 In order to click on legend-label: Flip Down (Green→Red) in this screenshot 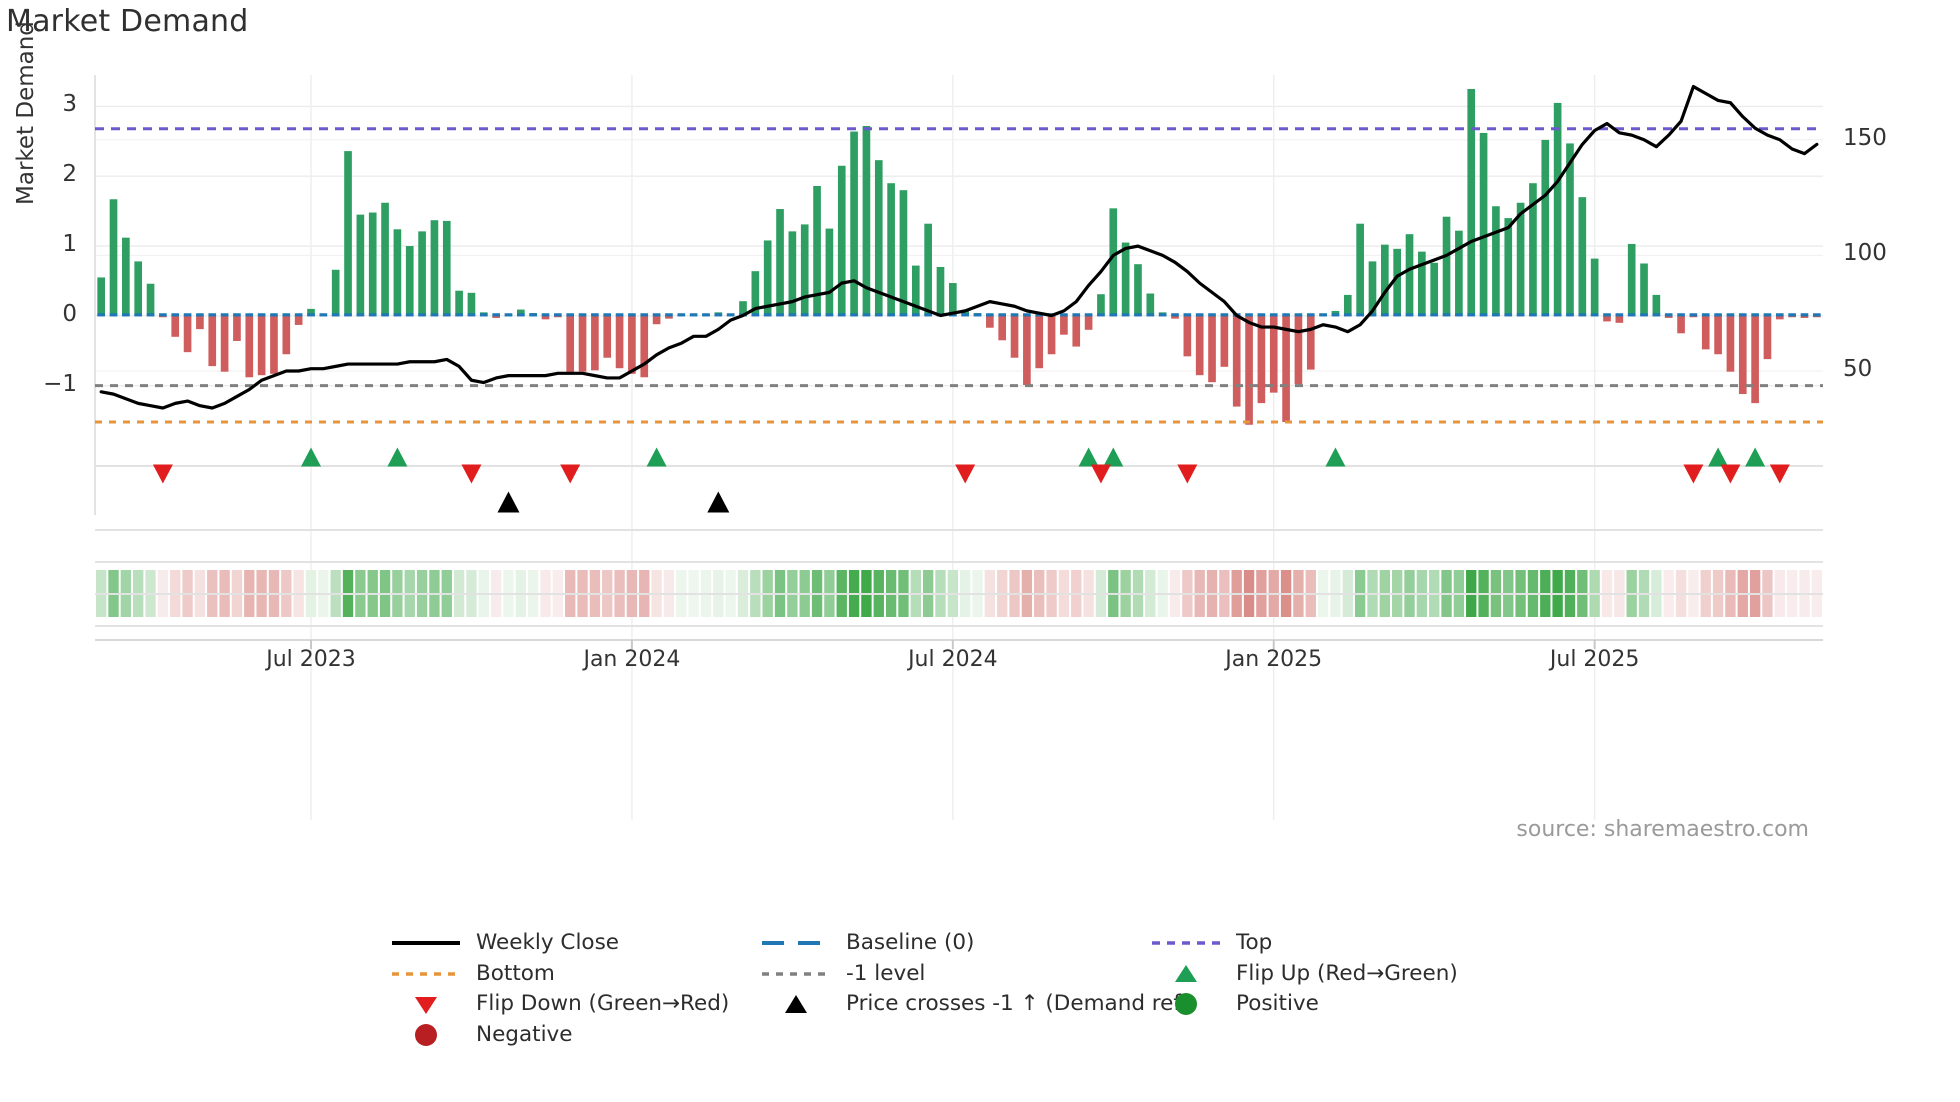, I will do `click(603, 1003)`.